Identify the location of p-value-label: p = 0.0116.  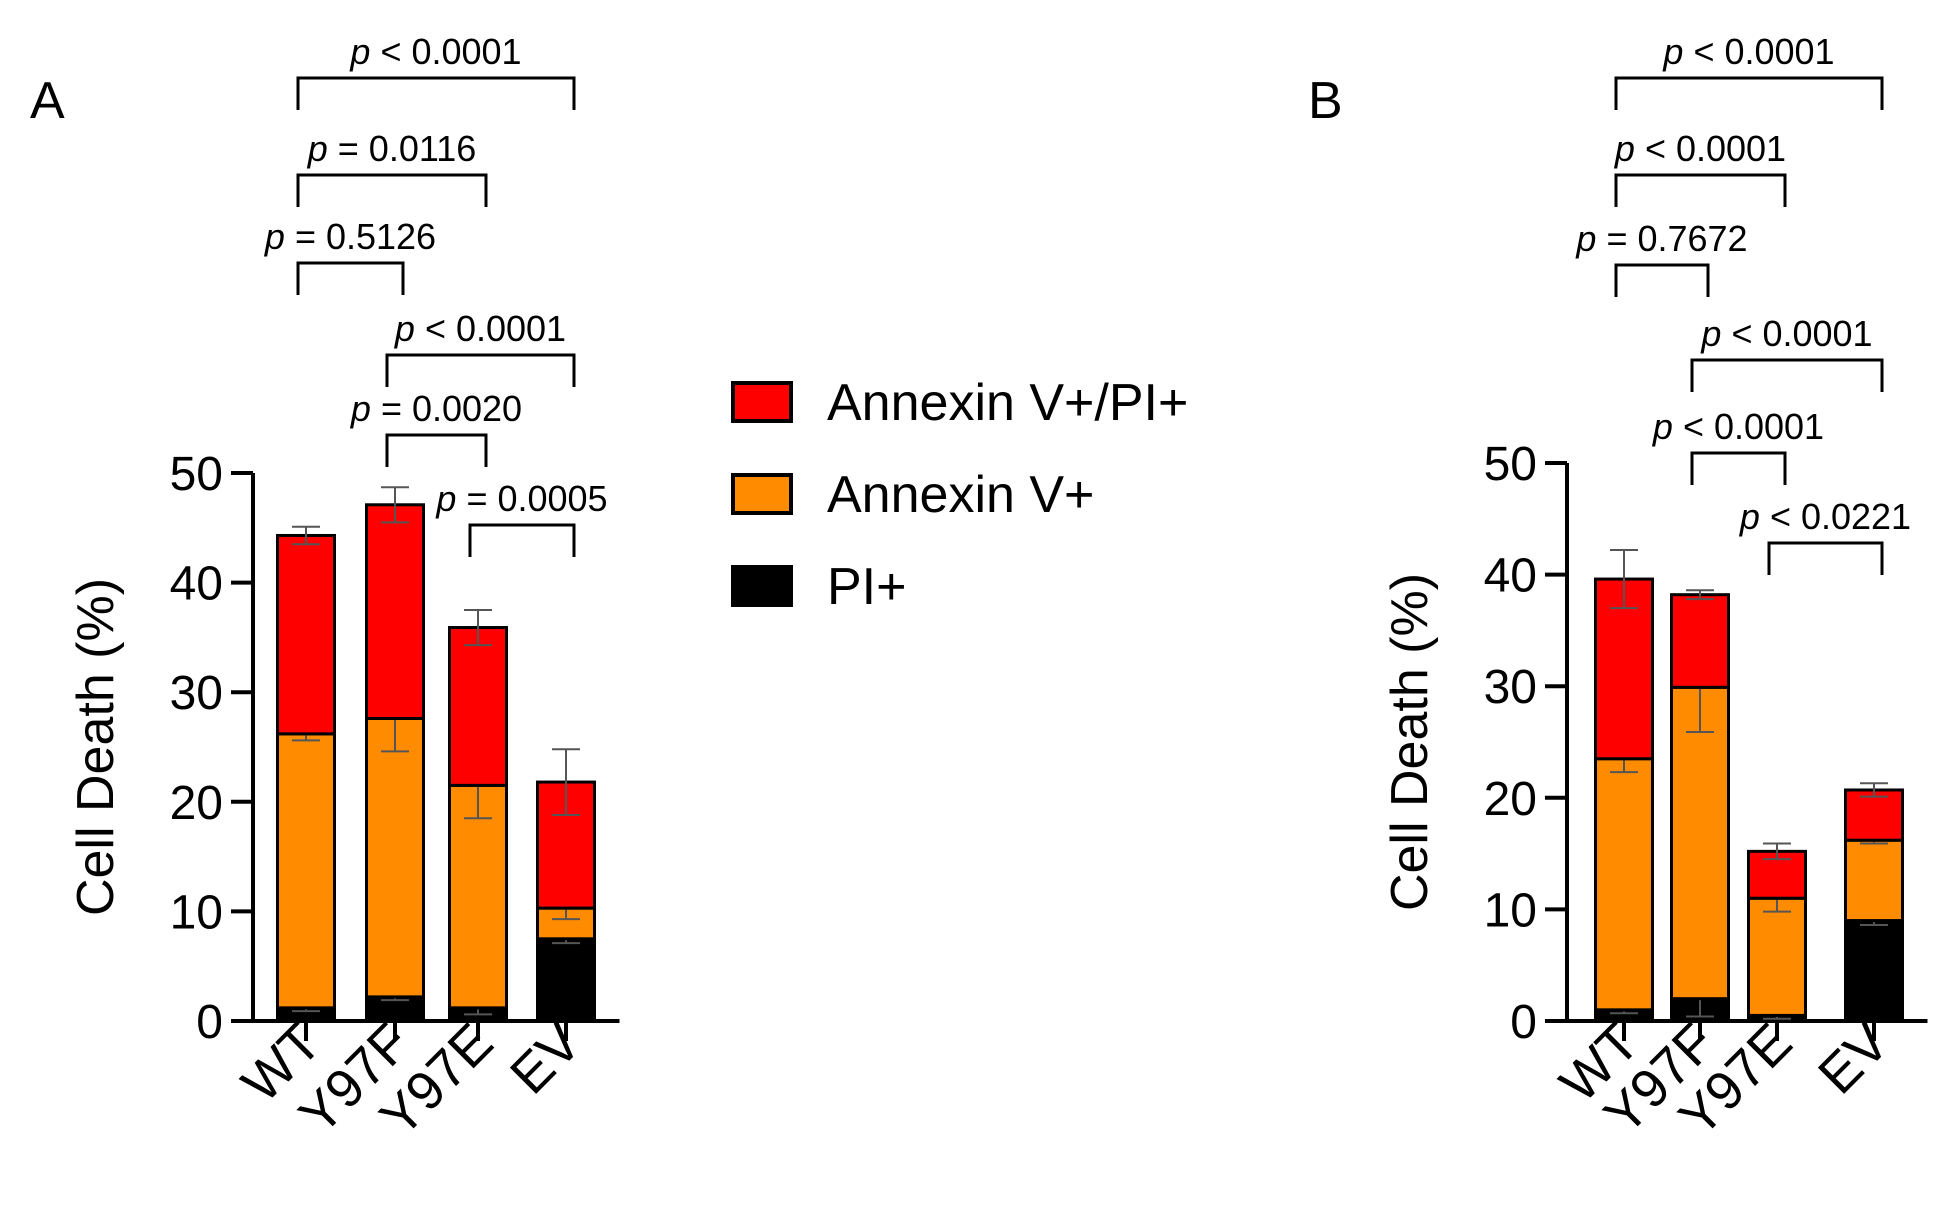
(392, 148).